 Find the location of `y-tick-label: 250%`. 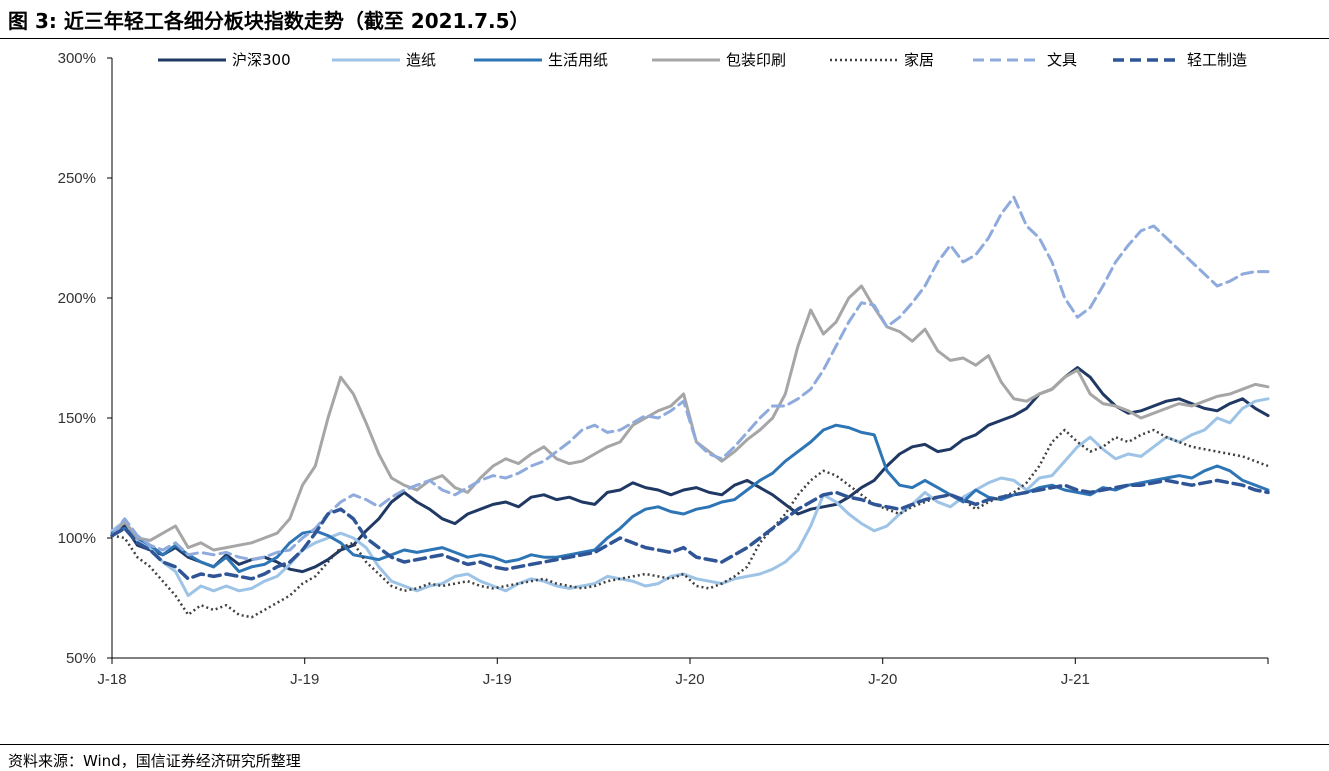

y-tick-label: 250% is located at coordinates (77, 178).